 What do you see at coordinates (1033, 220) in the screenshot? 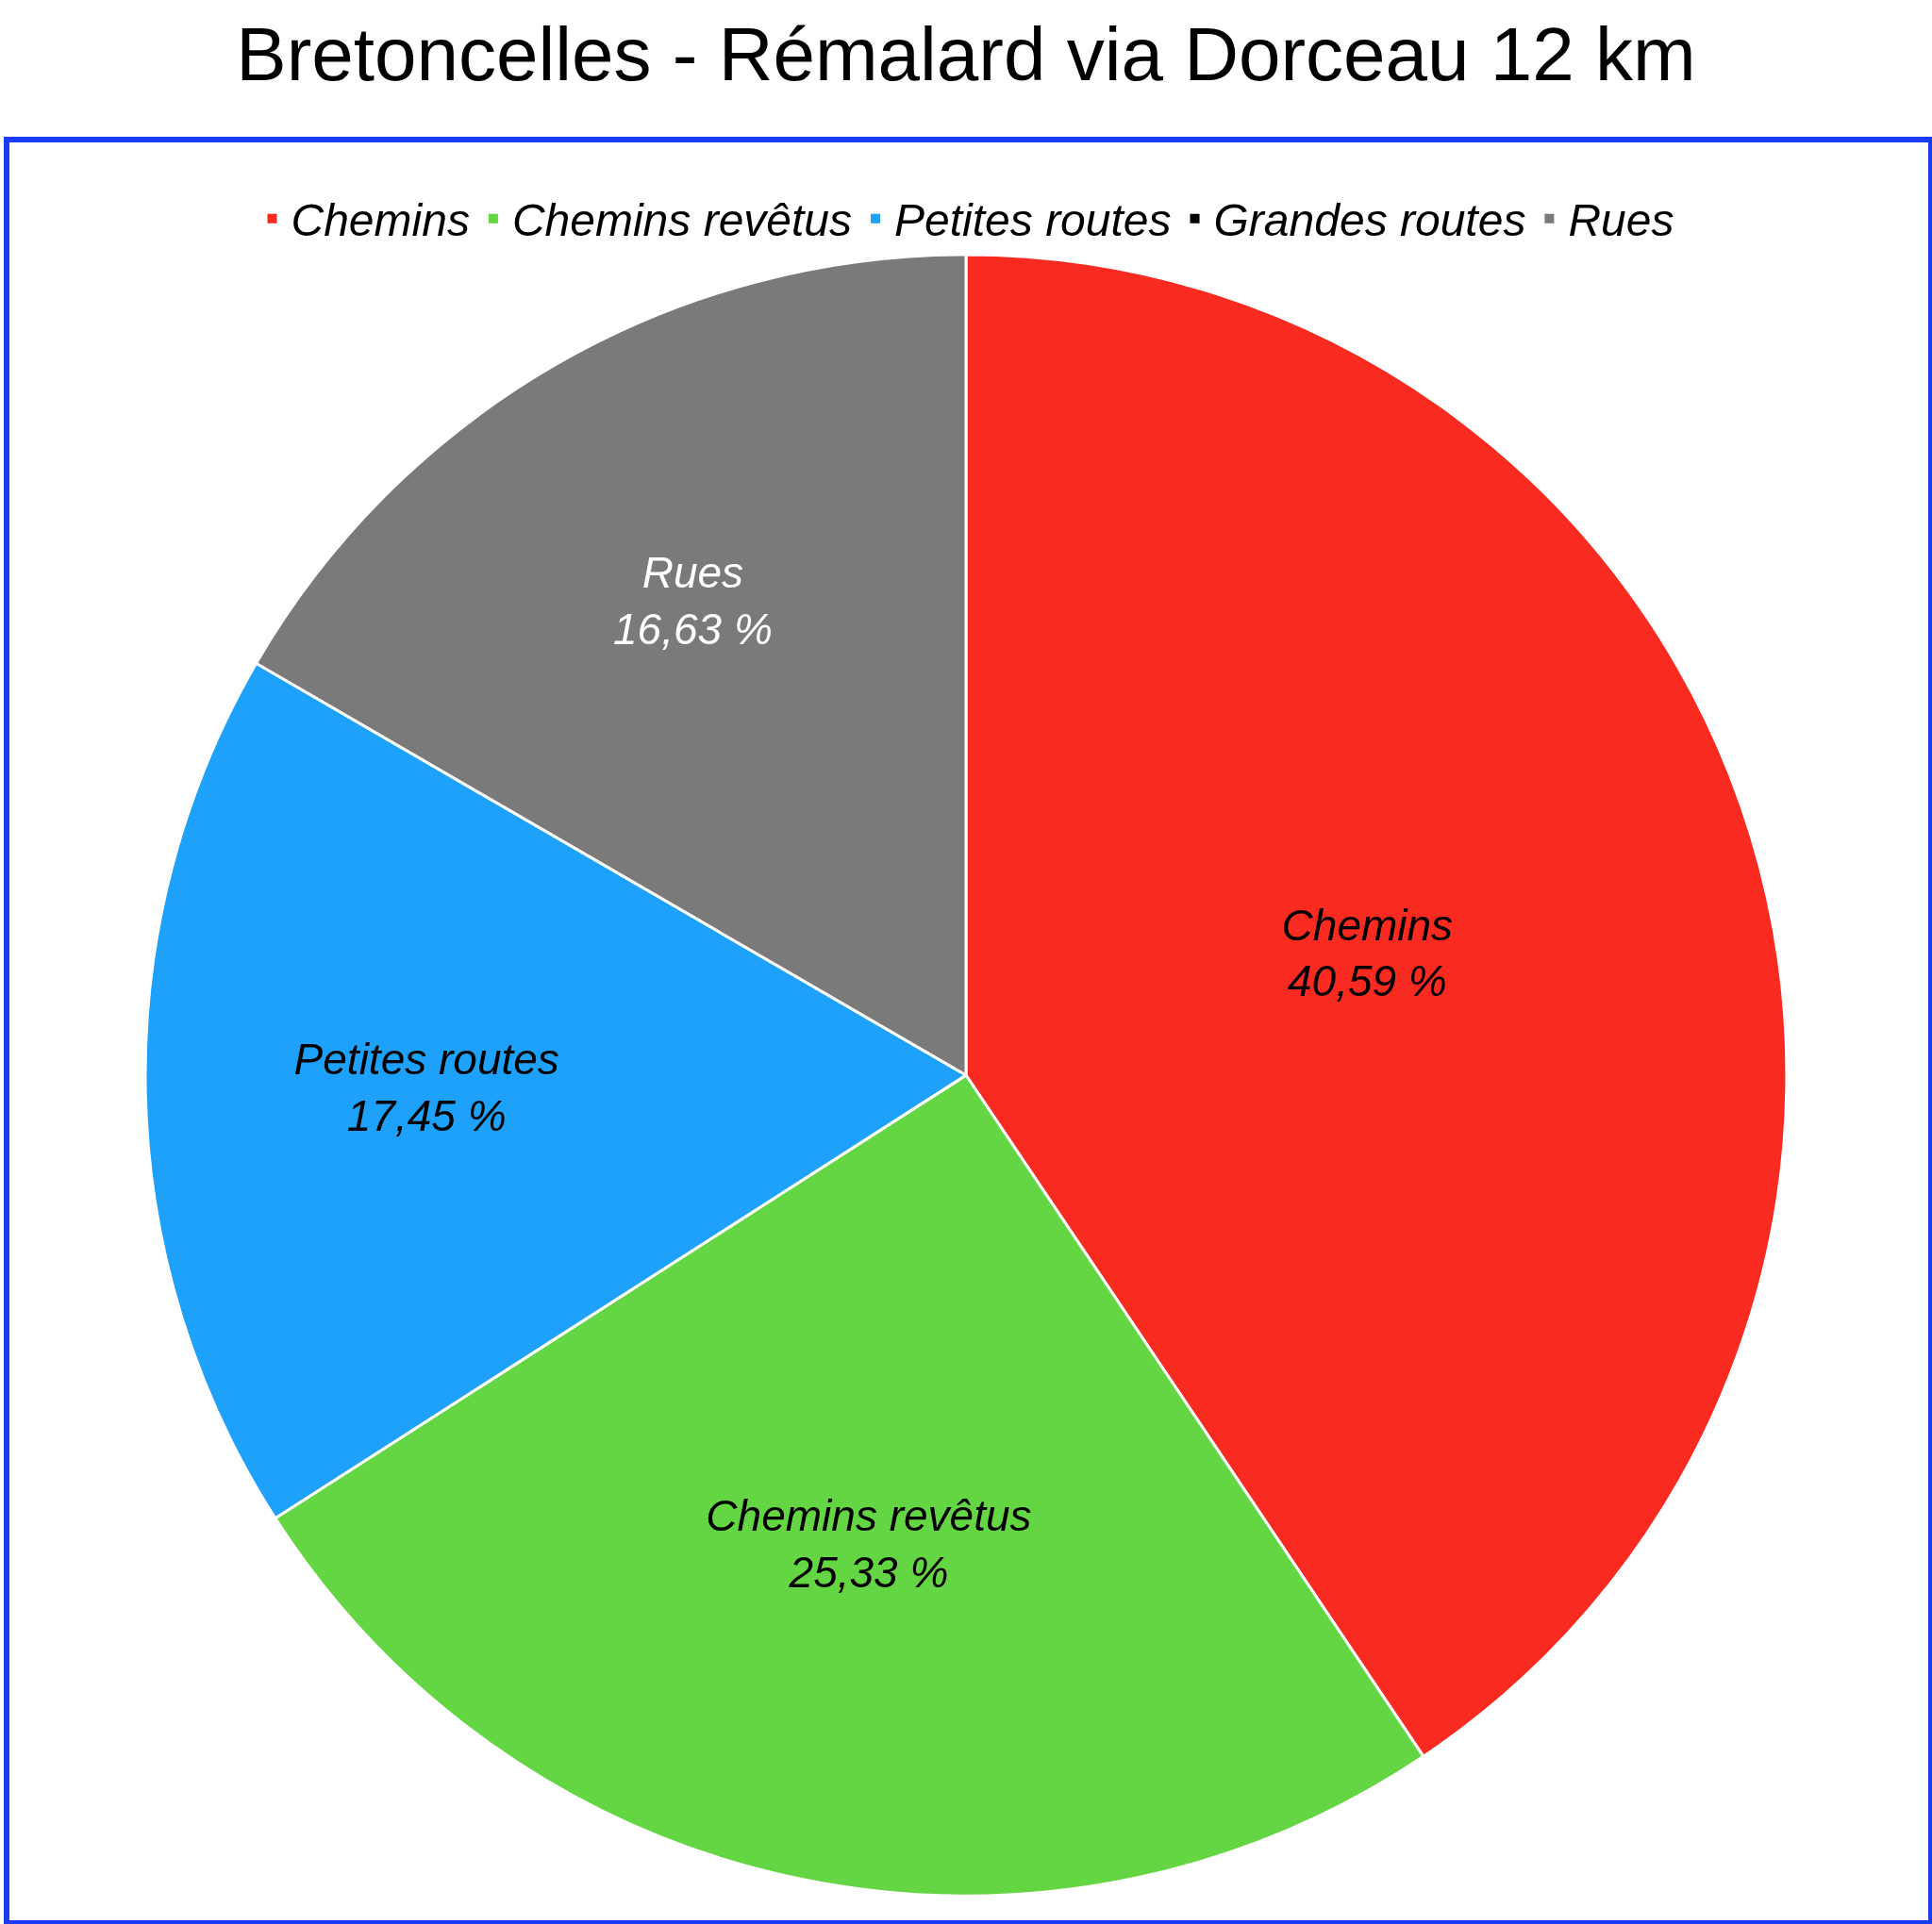
I see `legend-label: Petites routes` at bounding box center [1033, 220].